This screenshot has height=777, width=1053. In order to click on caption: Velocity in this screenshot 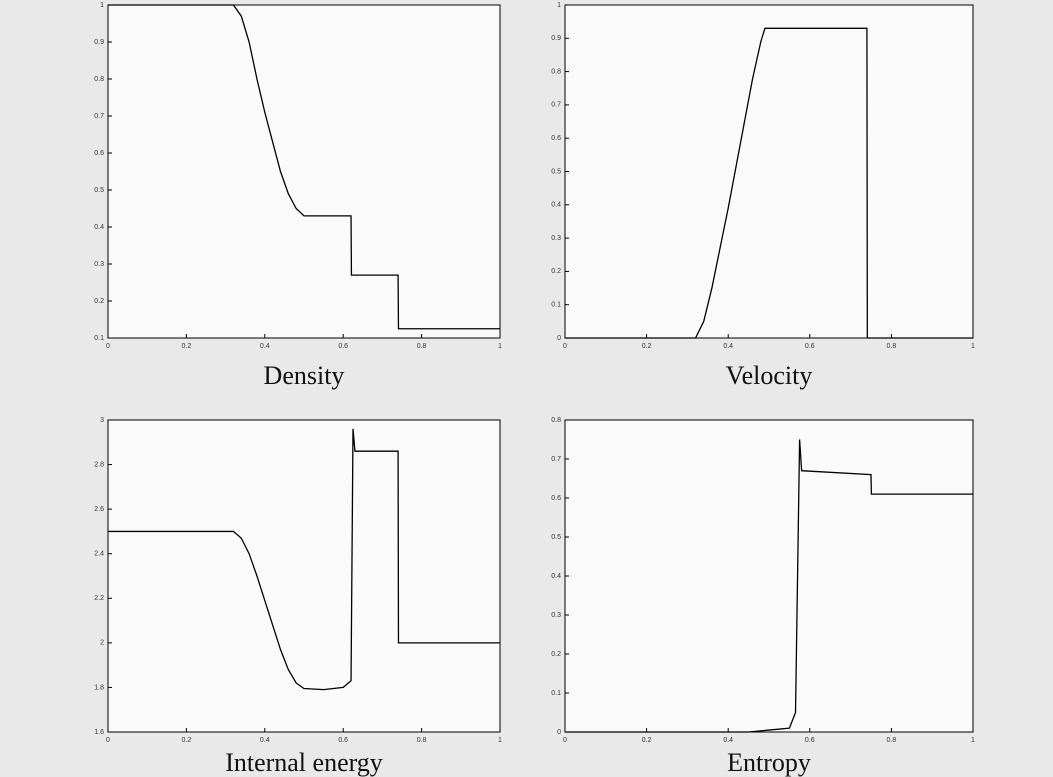, I will do `click(769, 375)`.